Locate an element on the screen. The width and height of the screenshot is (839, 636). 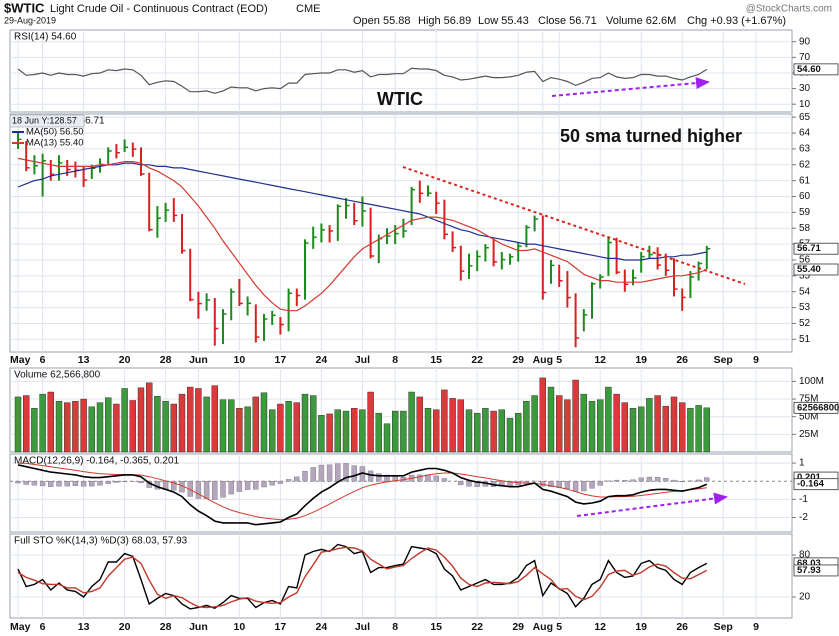
y-tick-label: 52 is located at coordinates (805, 323).